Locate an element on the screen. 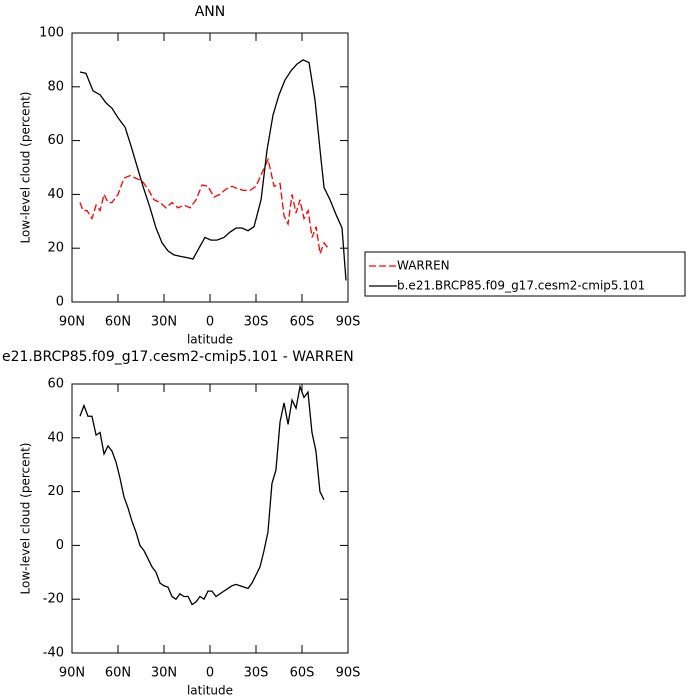  y-tick-label: -40 is located at coordinates (53, 653).